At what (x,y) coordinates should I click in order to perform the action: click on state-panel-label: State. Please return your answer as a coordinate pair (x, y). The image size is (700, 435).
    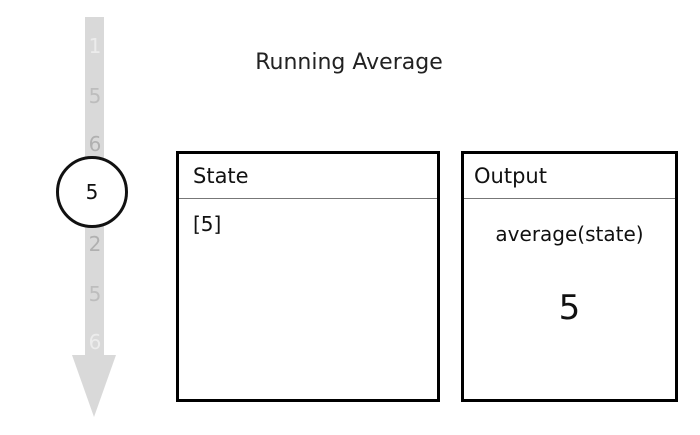
    Looking at the image, I should click on (308, 176).